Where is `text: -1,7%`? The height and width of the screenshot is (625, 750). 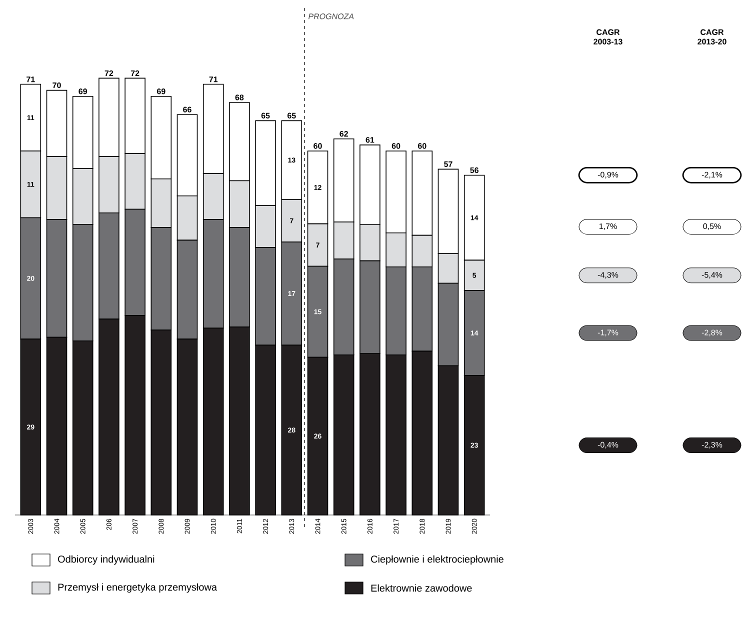
text: -1,7% is located at coordinates (608, 333).